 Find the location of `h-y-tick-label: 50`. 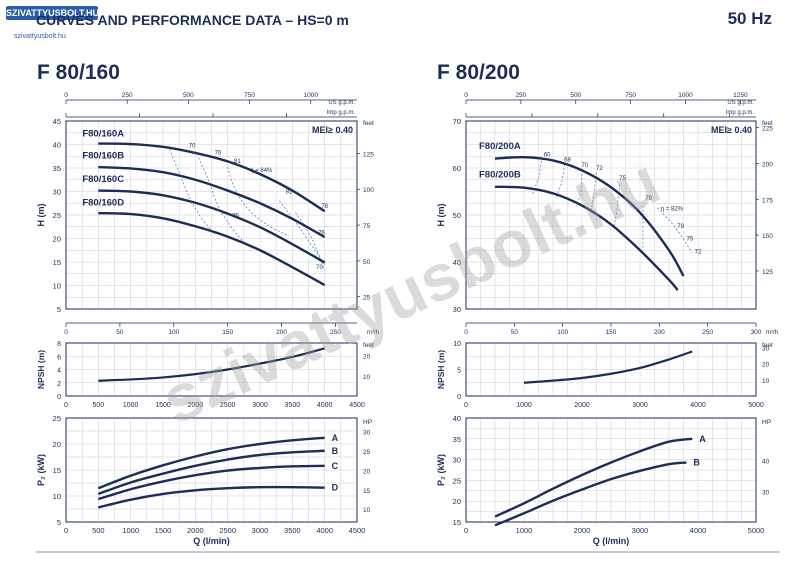

h-y-tick-label: 50 is located at coordinates (457, 215).